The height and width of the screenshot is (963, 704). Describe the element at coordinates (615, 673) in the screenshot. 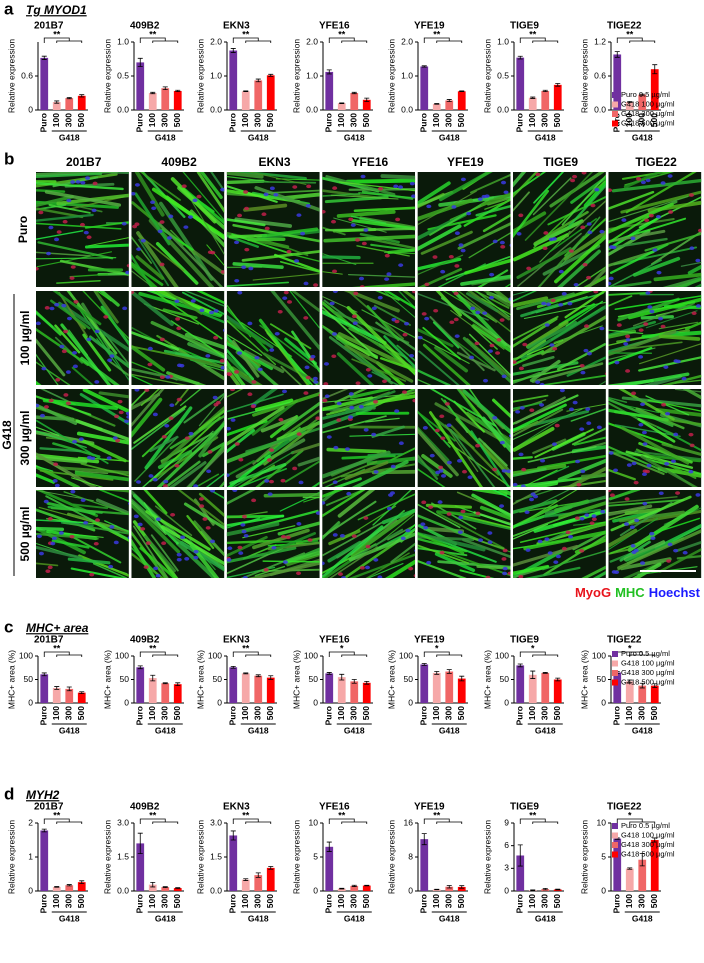

I see `legend-swatch` at that location.